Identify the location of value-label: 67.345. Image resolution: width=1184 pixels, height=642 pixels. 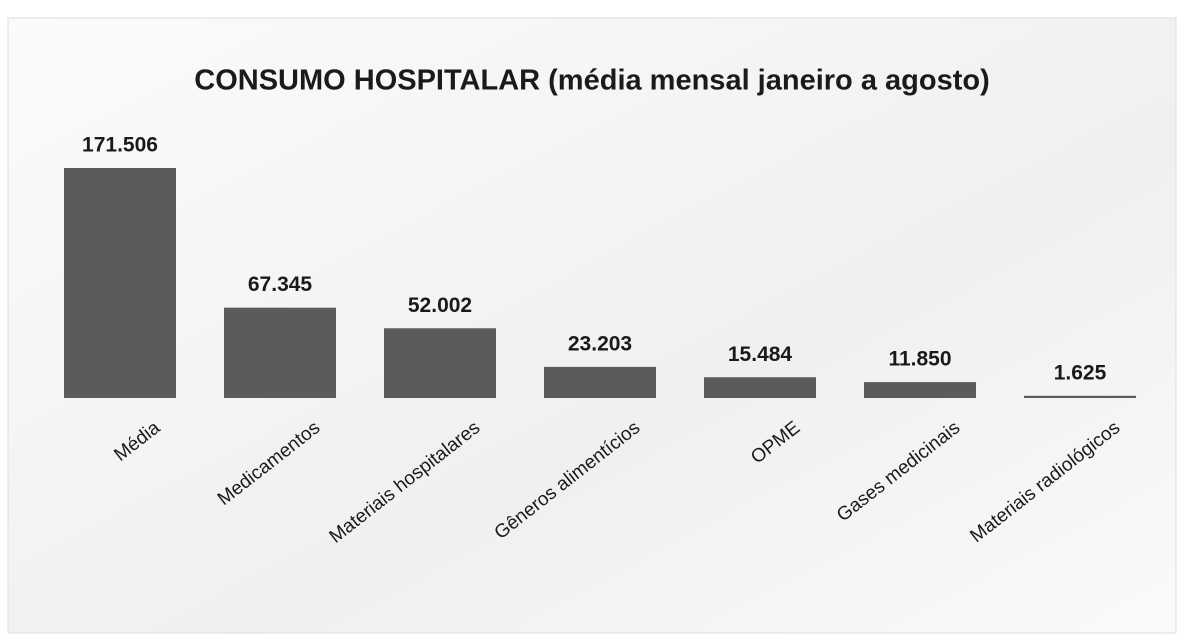
(280, 284).